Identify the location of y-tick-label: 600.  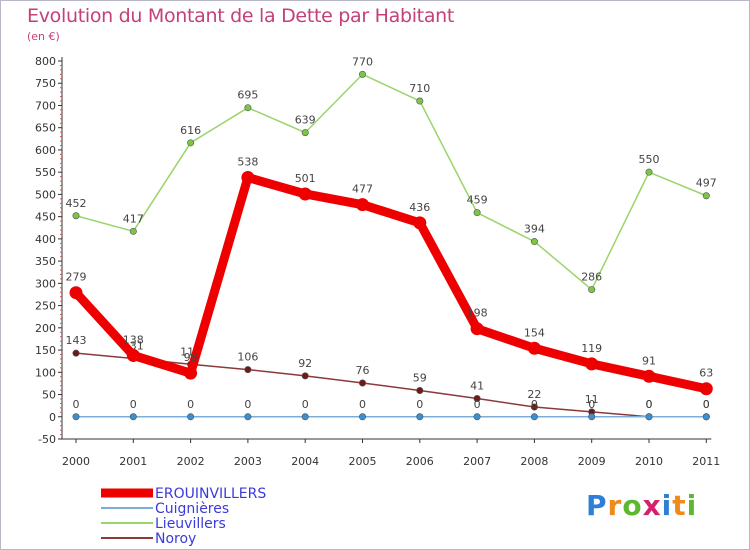
(45, 150).